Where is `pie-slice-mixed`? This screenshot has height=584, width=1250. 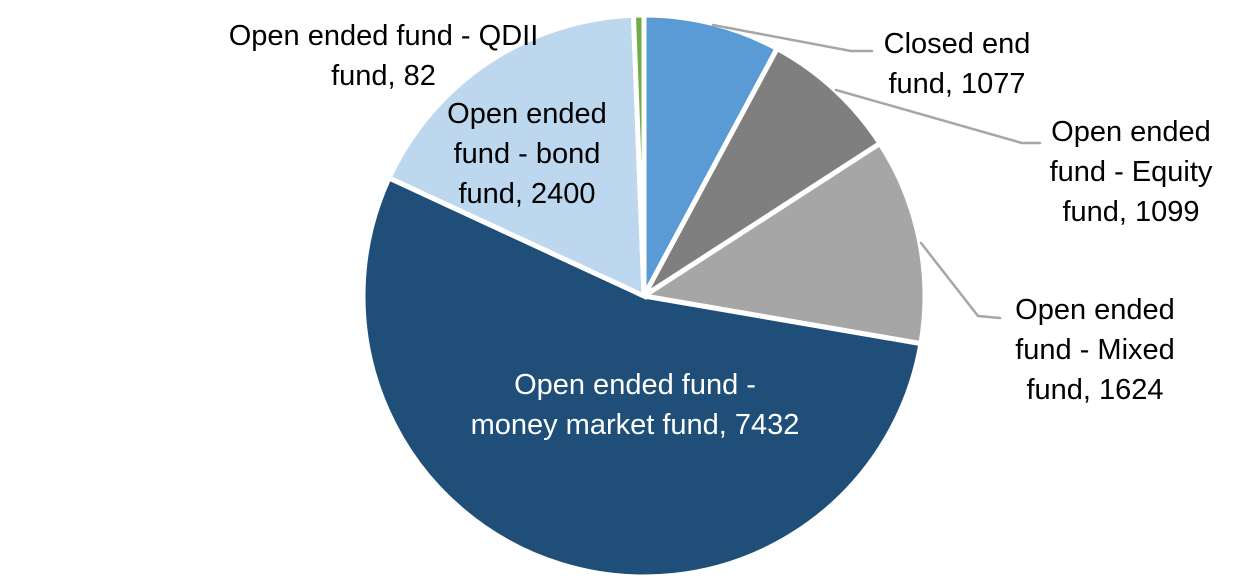
pie-slice-mixed is located at coordinates (782, 243).